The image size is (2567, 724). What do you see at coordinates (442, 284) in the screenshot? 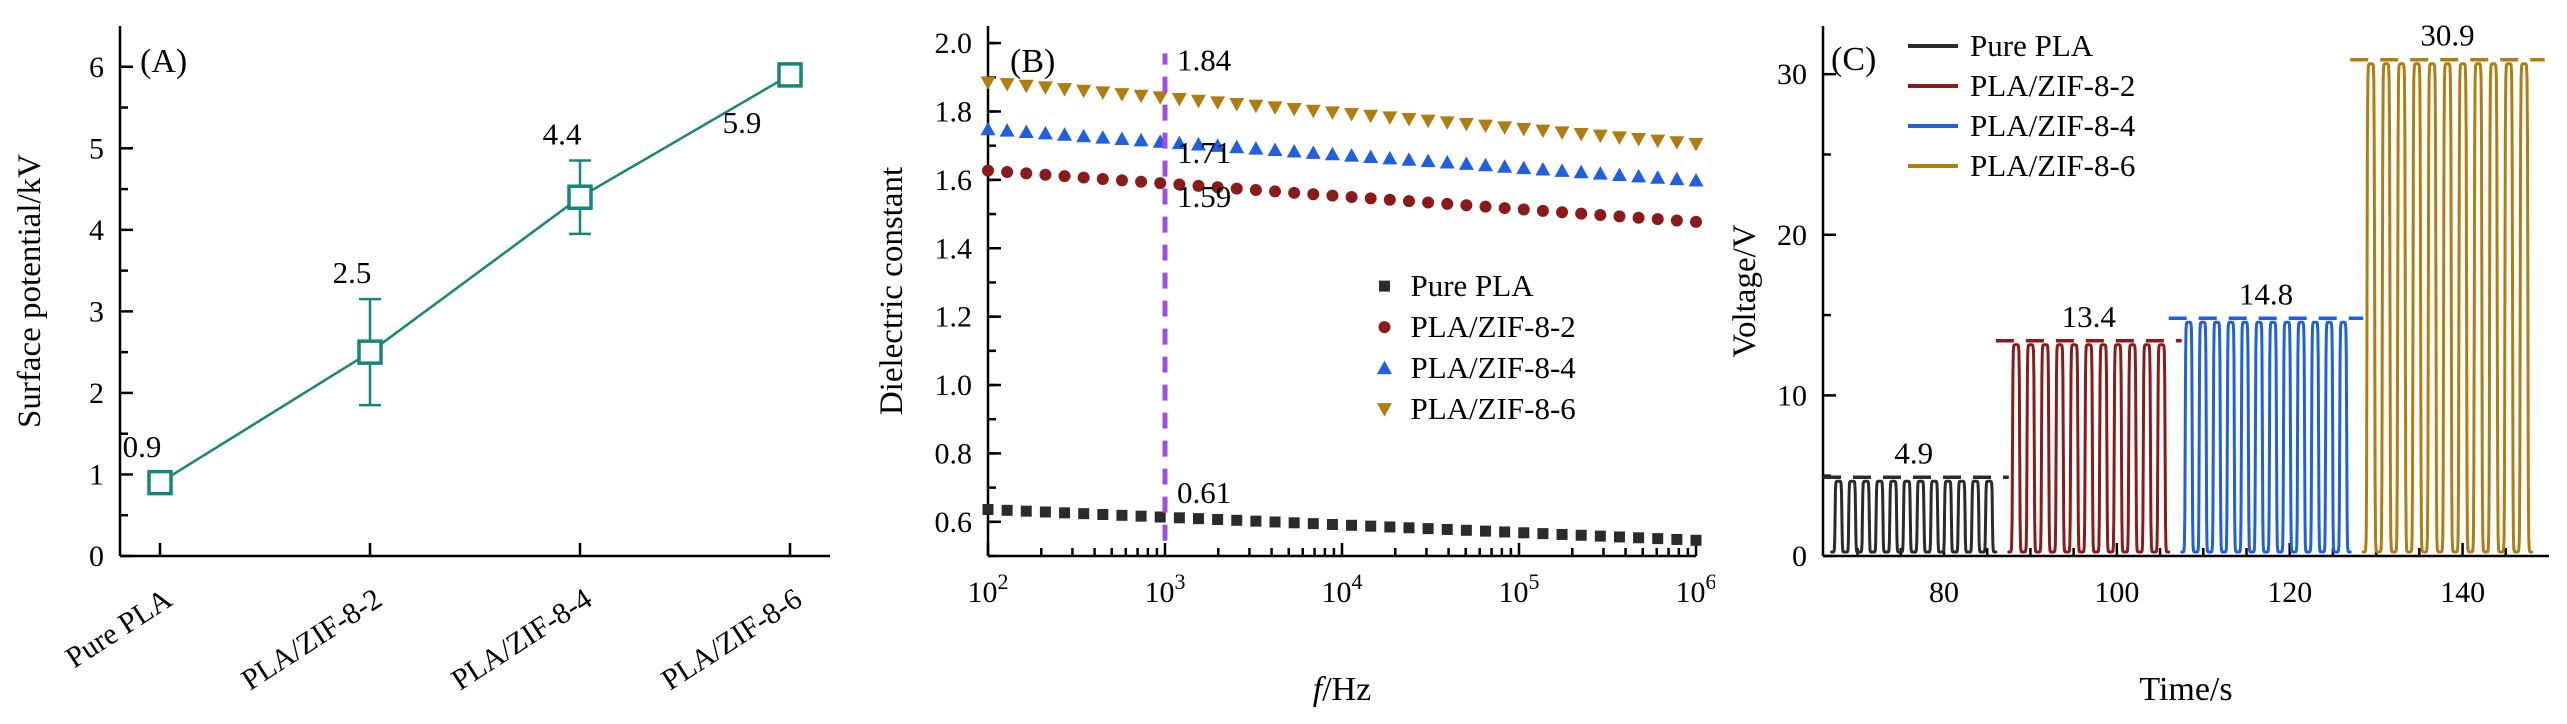
I see `data-labels: 0.9 2.5 4.4 5.9` at bounding box center [442, 284].